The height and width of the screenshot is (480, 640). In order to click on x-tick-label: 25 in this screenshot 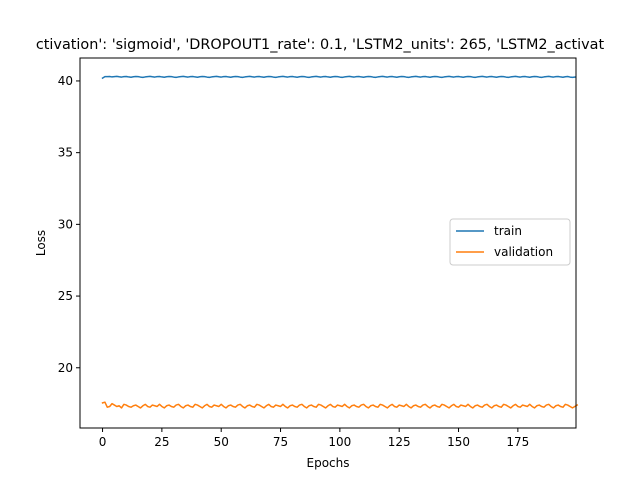, I will do `click(161, 442)`.